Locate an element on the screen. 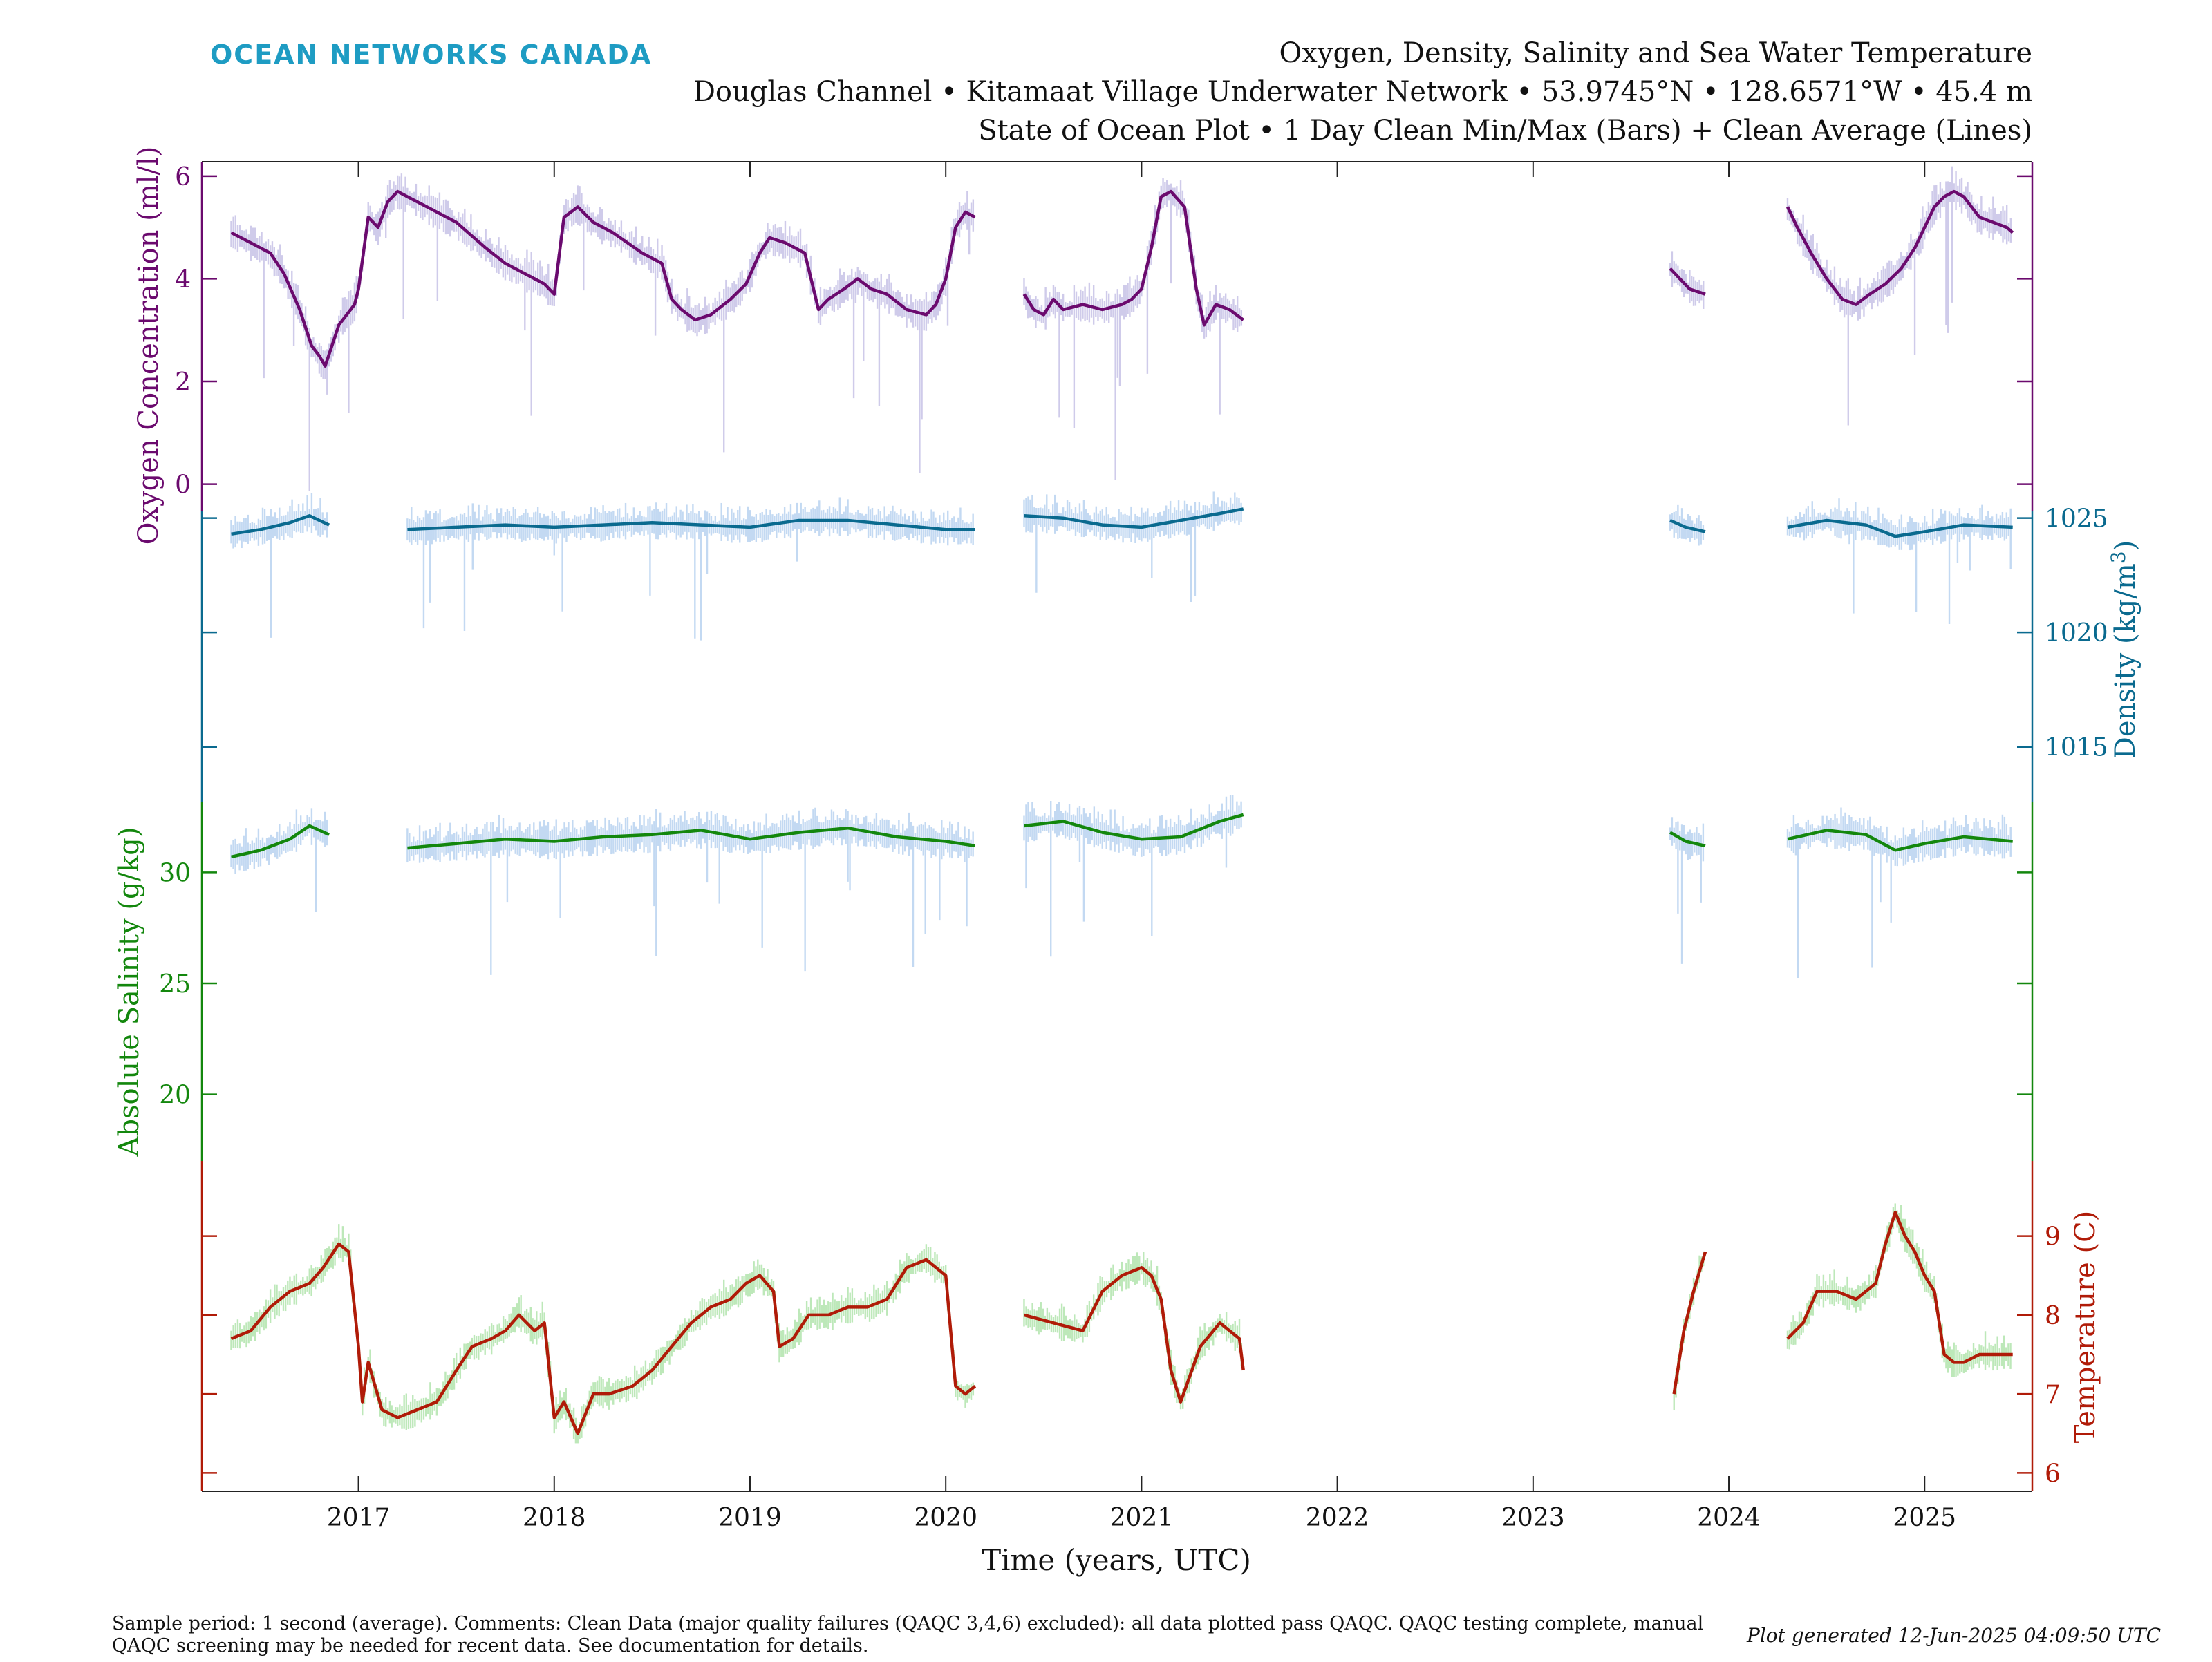 The width and height of the screenshot is (2212, 1662). salinity-axis-label: Absolute Salinity (g/kg) is located at coordinates (129, 992).